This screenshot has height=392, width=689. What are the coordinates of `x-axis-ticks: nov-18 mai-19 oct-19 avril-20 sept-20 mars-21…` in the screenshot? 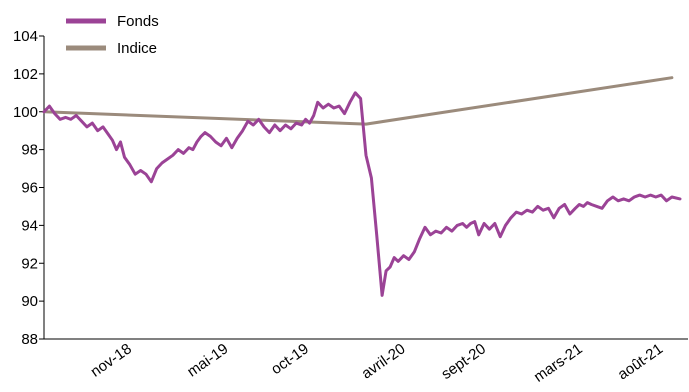 It's located at (377, 362).